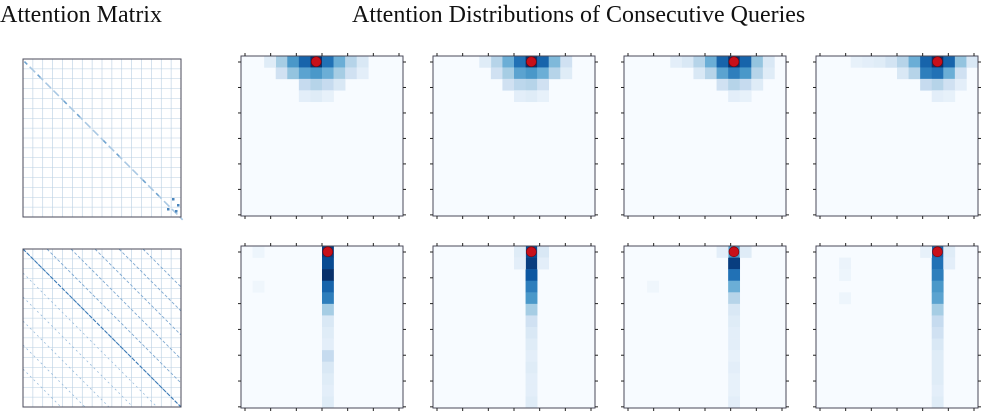 This screenshot has height=417, width=997. Describe the element at coordinates (897, 327) in the screenshot. I see `query-distribution-panel-r2c4` at that location.